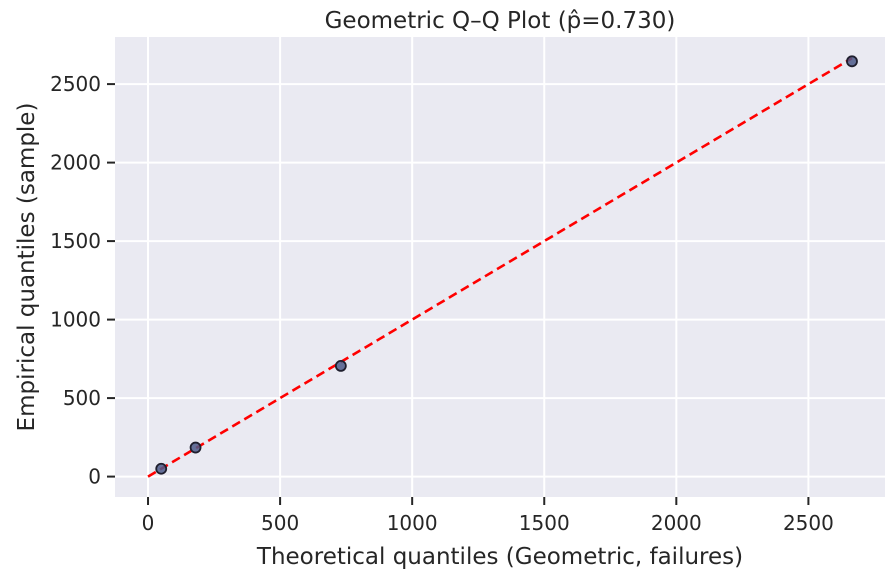 Image resolution: width=896 pixels, height=579 pixels. Describe the element at coordinates (75, 163) in the screenshot. I see `y-tick-label: 2000` at that location.